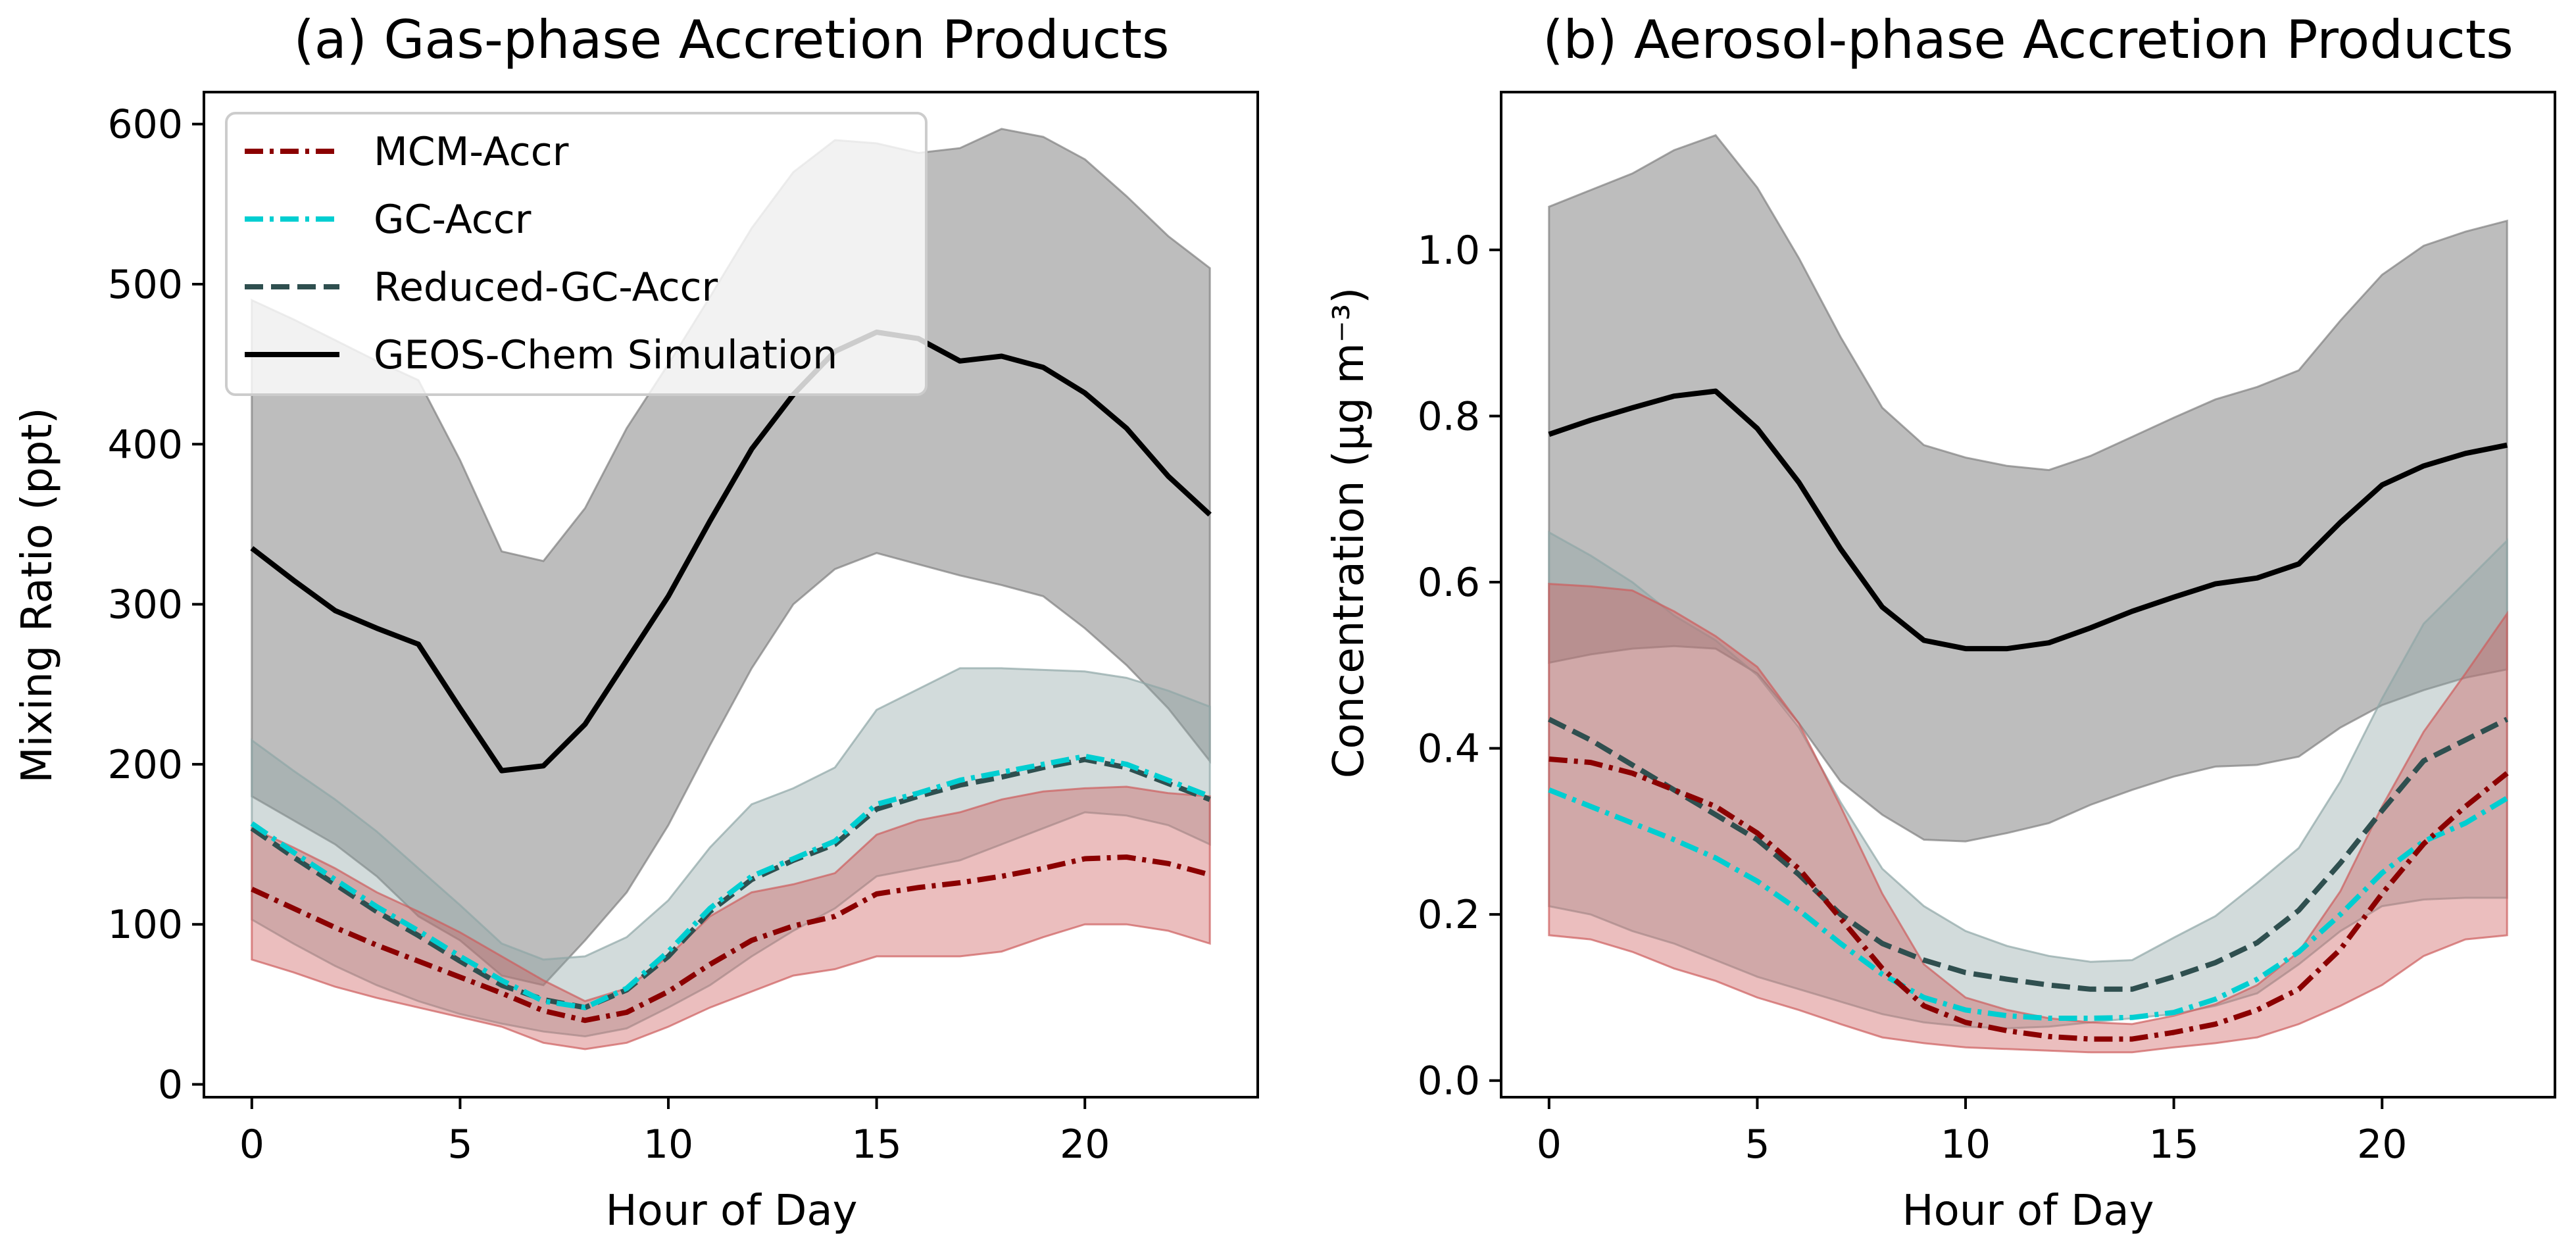 Image resolution: width=2576 pixels, height=1259 pixels. I want to click on panel-a-x-tick-label: 20, so click(1085, 1145).